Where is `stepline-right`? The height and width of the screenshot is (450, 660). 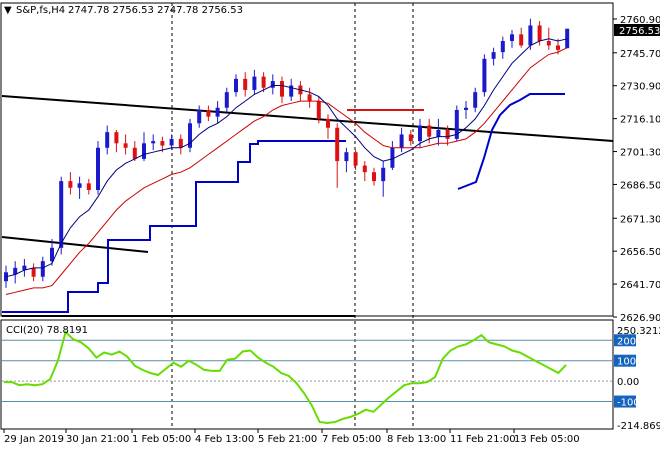
stepline-right is located at coordinates (511, 141).